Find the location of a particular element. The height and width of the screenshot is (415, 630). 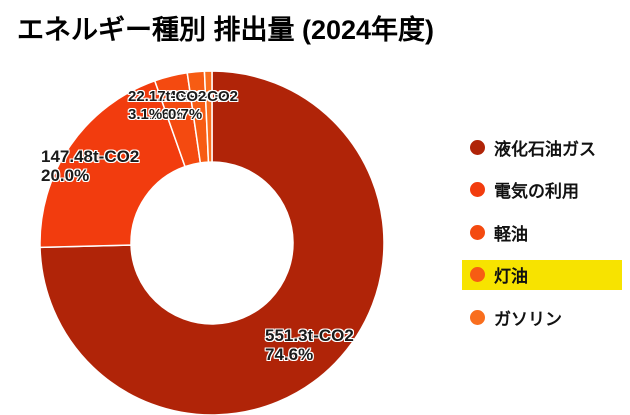

slice-percent: 74.6% is located at coordinates (289, 354).